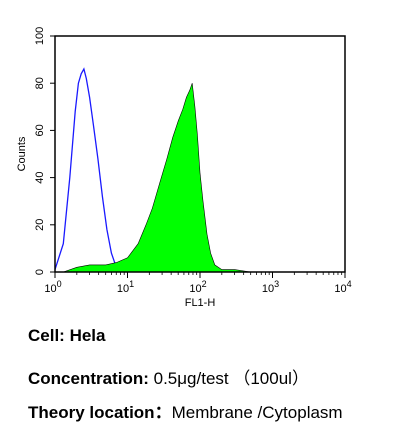 This screenshot has width=402, height=426. I want to click on x-tick-label: 10⁴, so click(342, 287).